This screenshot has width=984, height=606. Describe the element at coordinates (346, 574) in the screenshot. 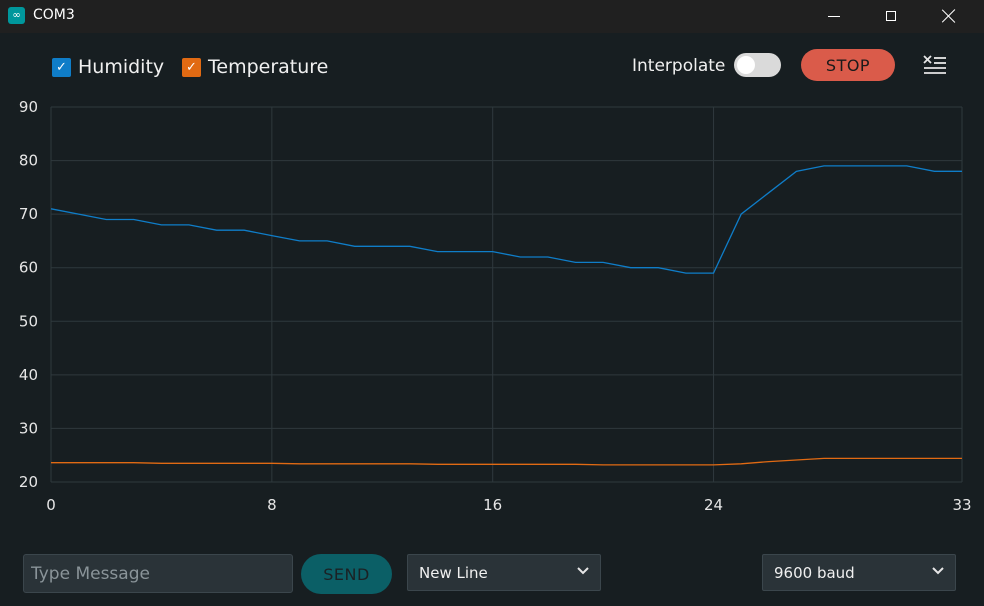

I see `send-button: SEND` at that location.